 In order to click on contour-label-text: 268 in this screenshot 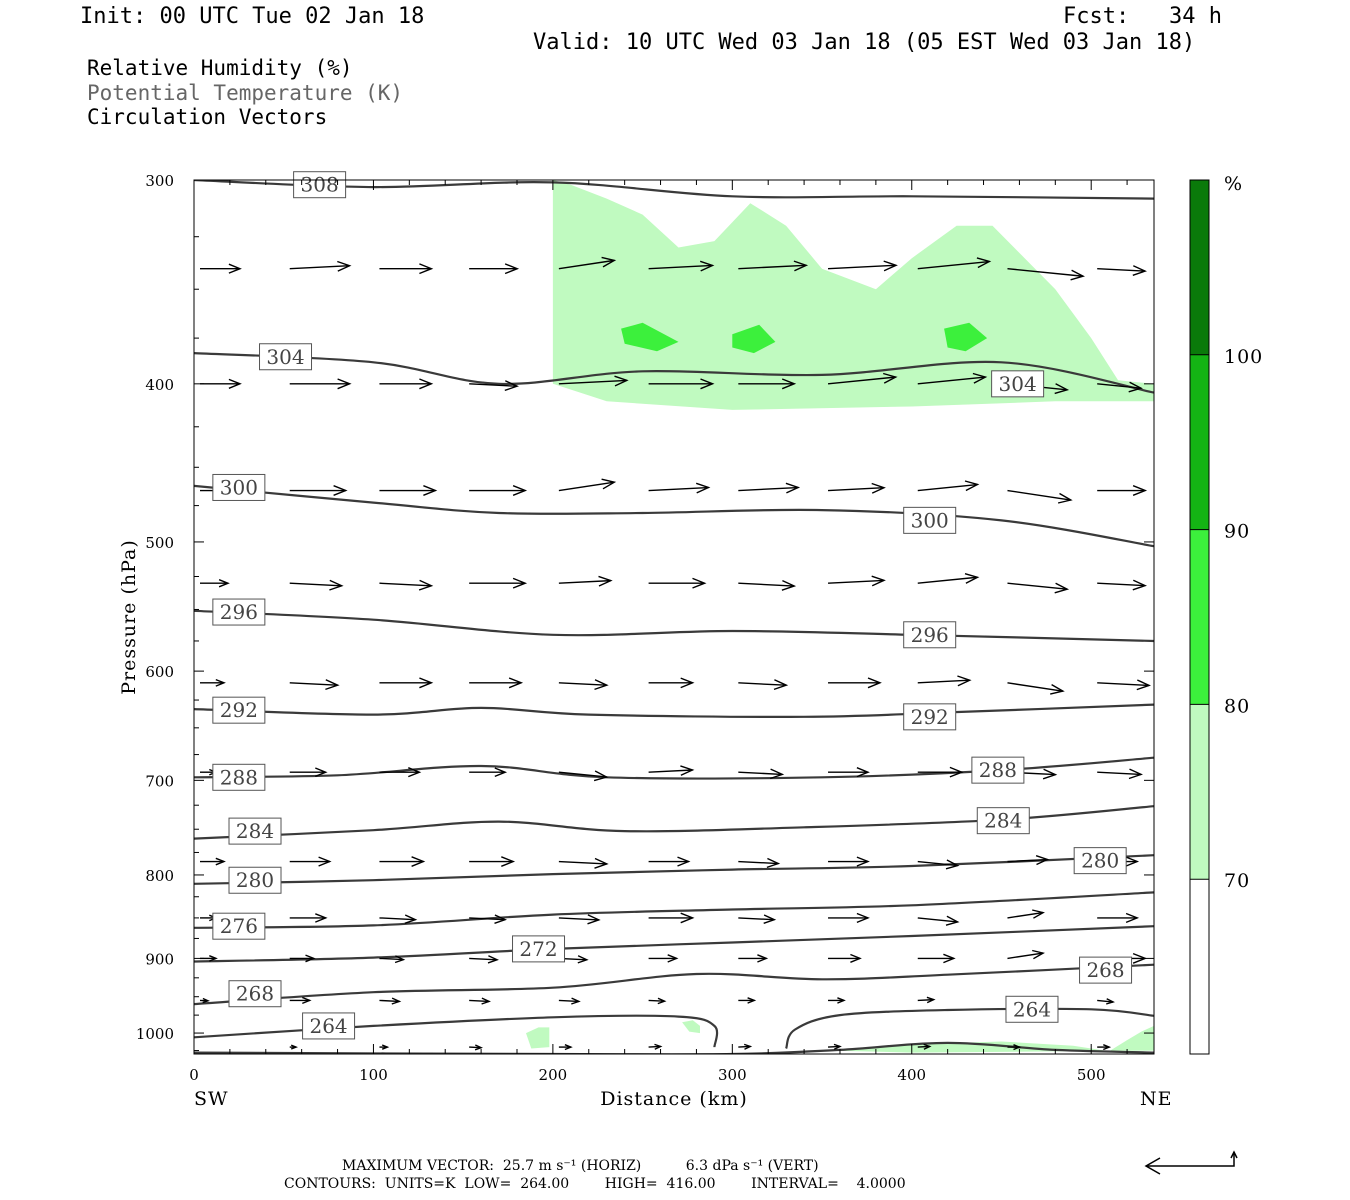, I will do `click(1105, 970)`.